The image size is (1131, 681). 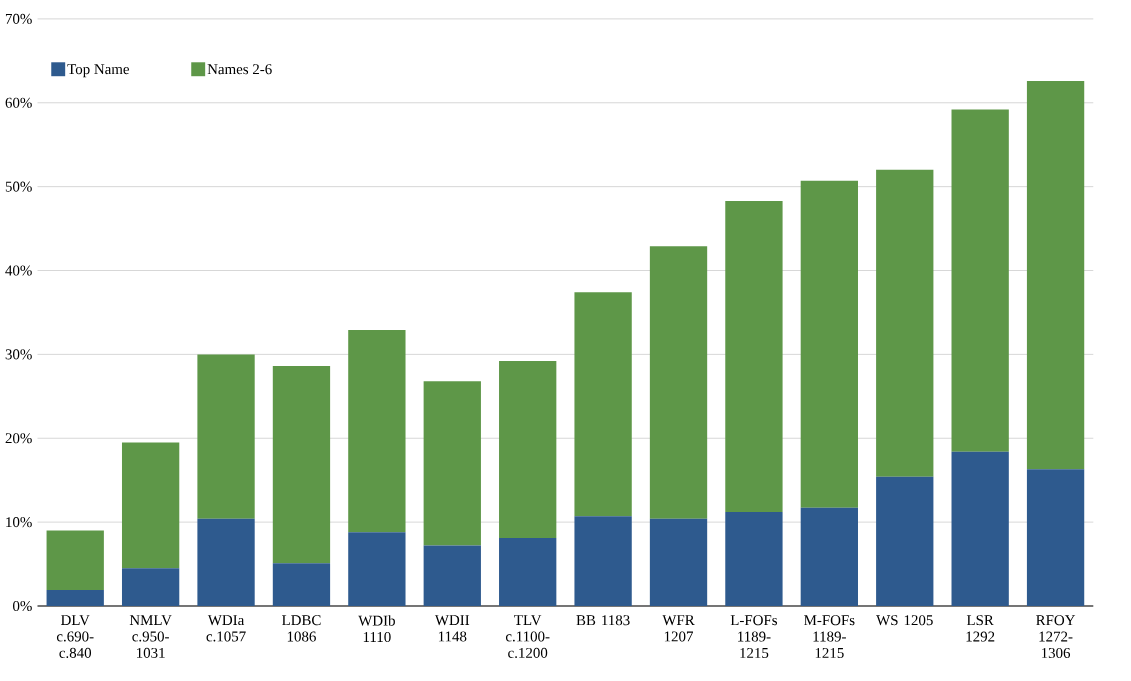 What do you see at coordinates (904, 620) in the screenshot?
I see `x-tick-label: WS 1205` at bounding box center [904, 620].